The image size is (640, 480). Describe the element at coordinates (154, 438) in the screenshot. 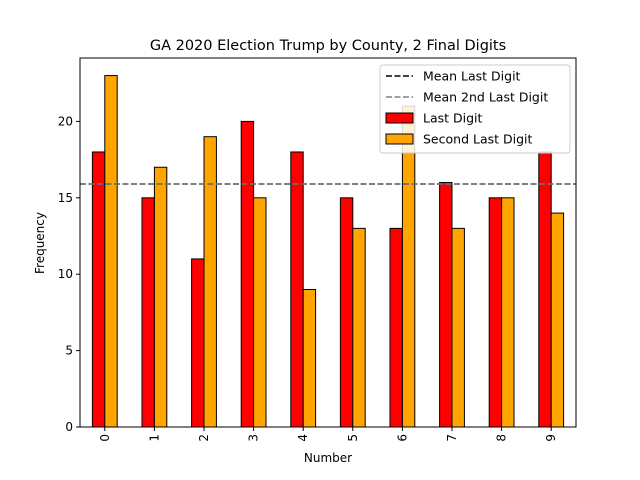

I see `x-tick-label: 1` at that location.